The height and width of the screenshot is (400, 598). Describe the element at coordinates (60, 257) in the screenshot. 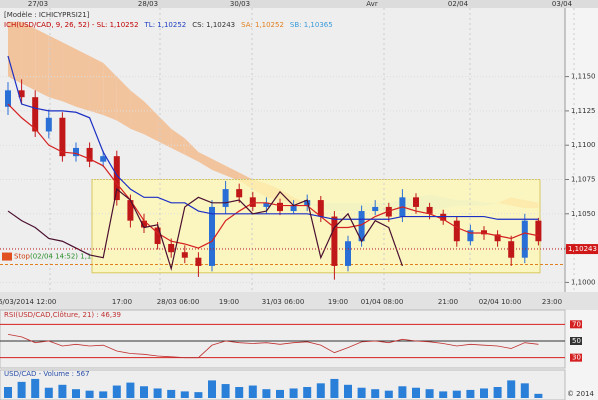

I see `stop-text: (02/04 14:52) 1,1` at that location.